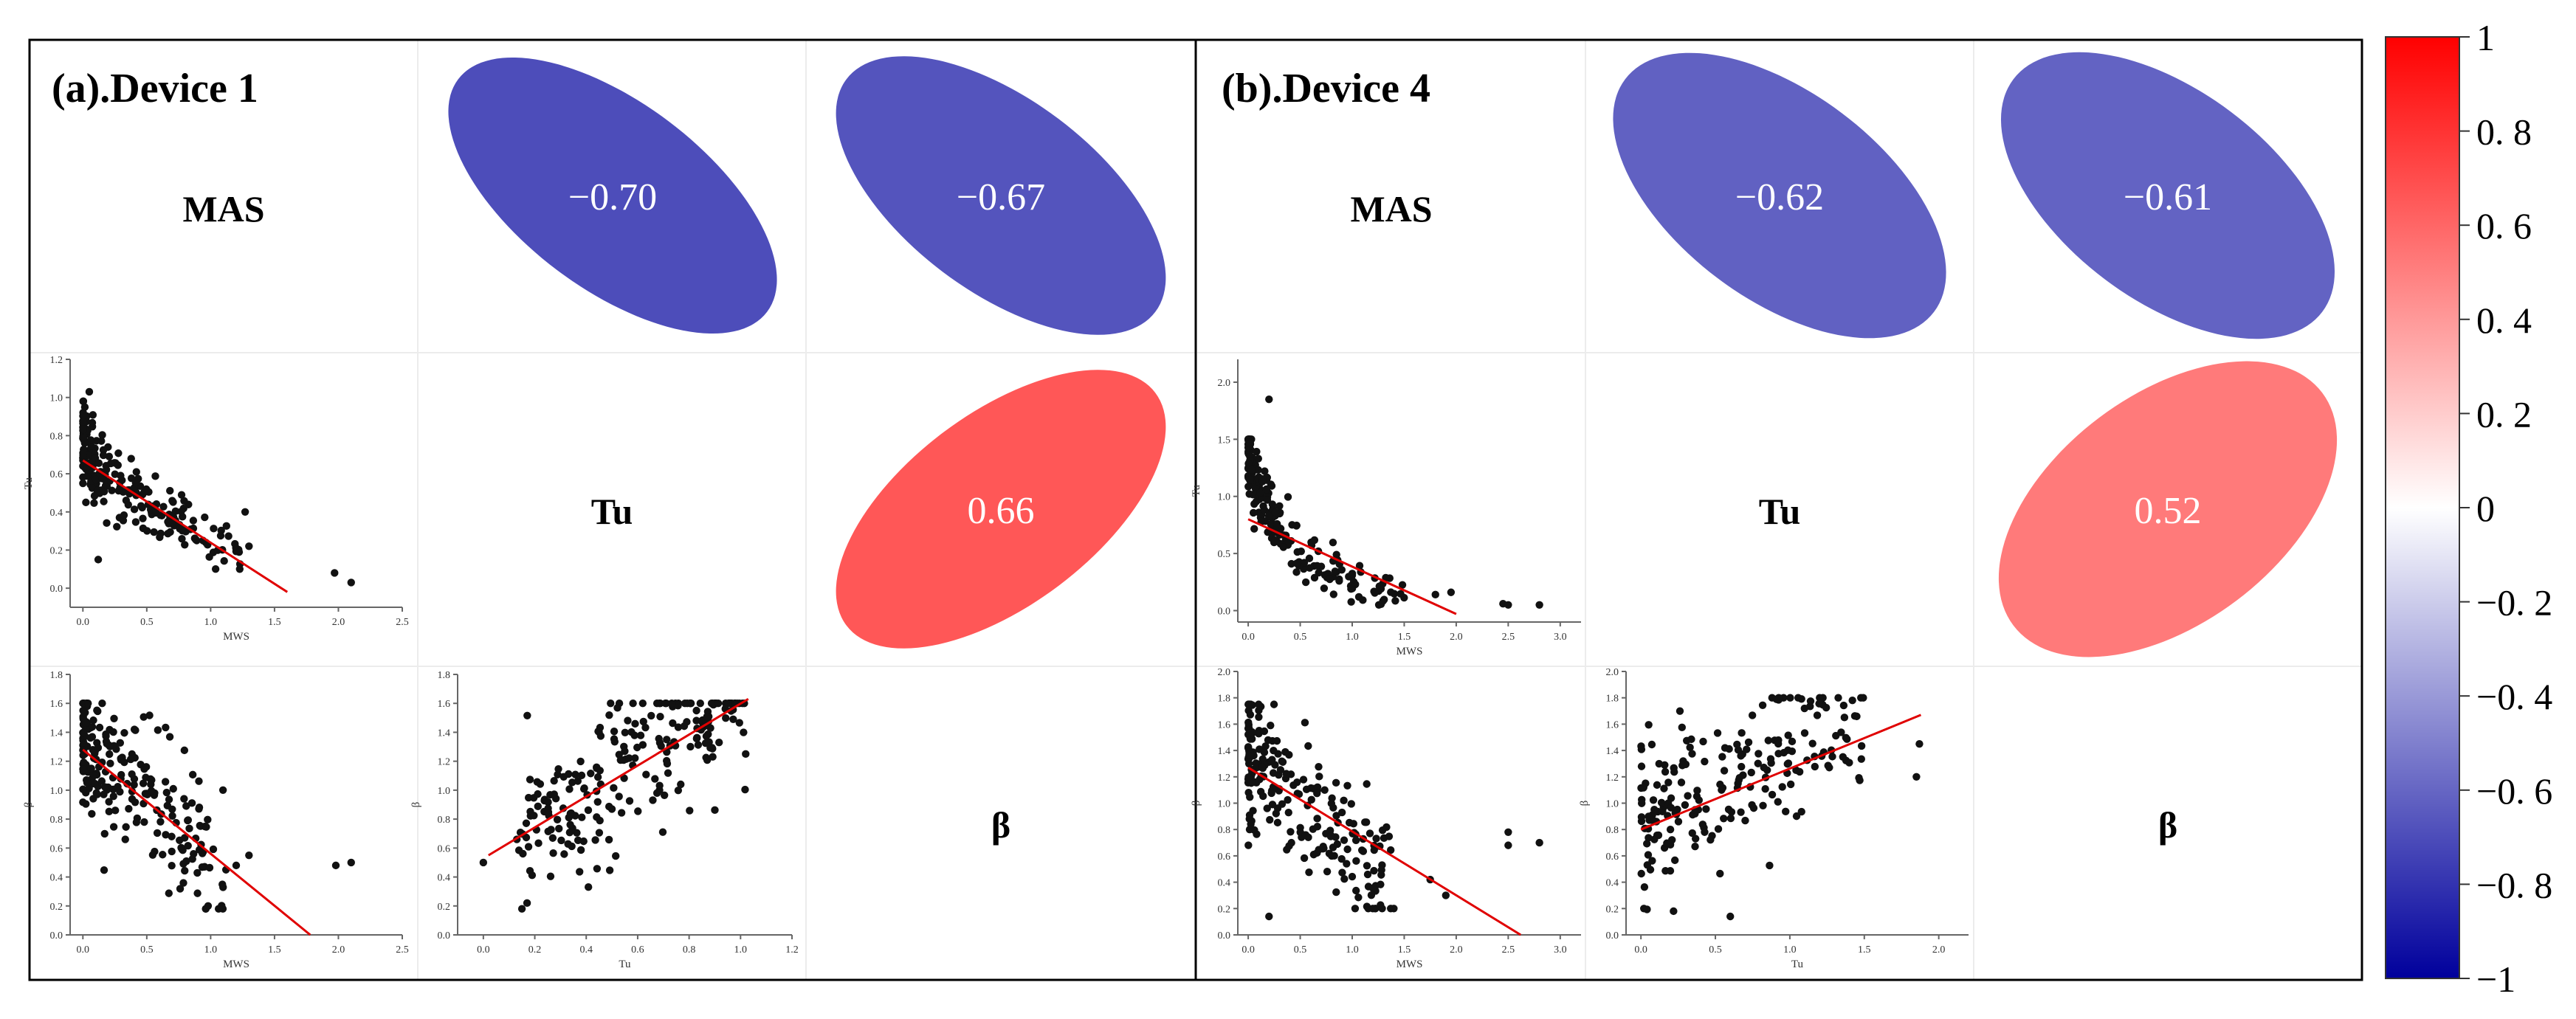 This screenshot has height=1019, width=2576. What do you see at coordinates (1612, 778) in the screenshot?
I see `y-tick-label: 1.2` at bounding box center [1612, 778].